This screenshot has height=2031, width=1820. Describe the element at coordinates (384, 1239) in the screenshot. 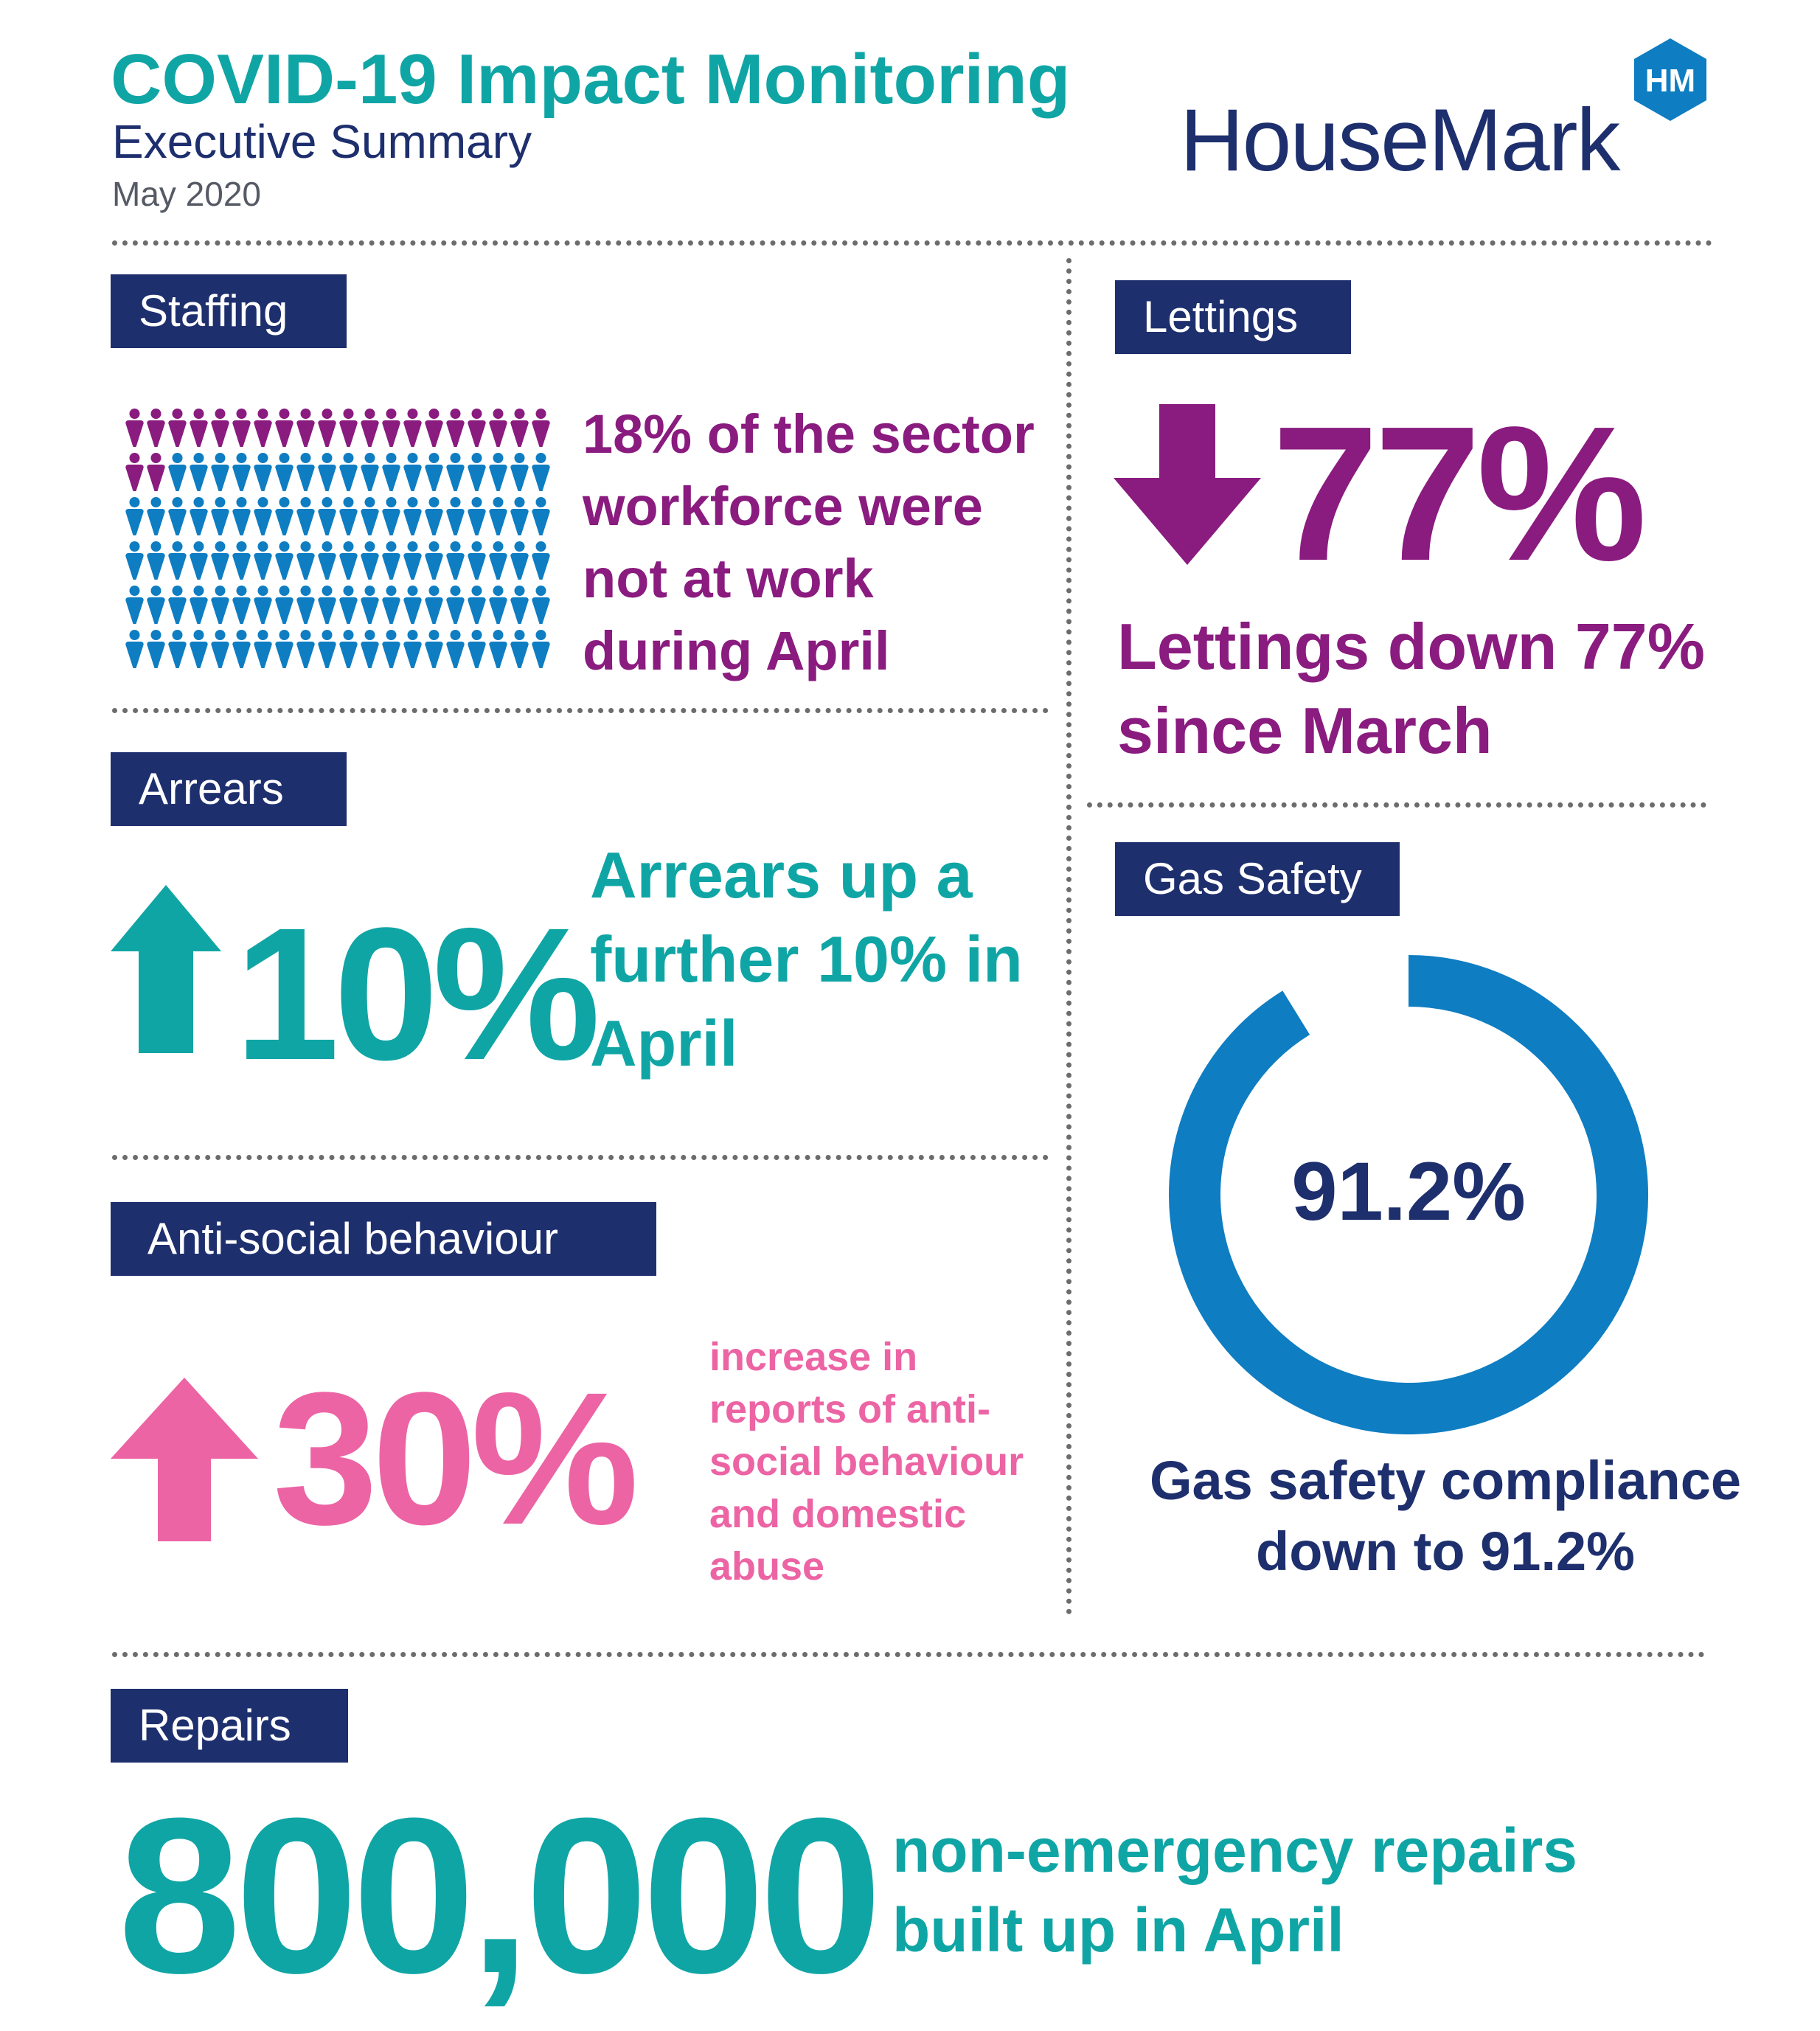

I see `section-label-asb: Anti-social behaviour` at that location.